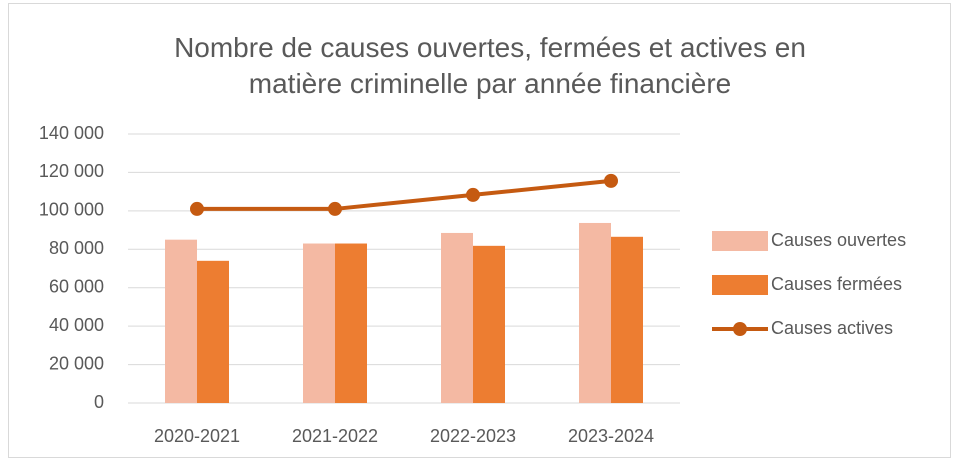 This screenshot has height=461, width=959. What do you see at coordinates (99, 402) in the screenshot?
I see `y-tick-label: 0` at bounding box center [99, 402].